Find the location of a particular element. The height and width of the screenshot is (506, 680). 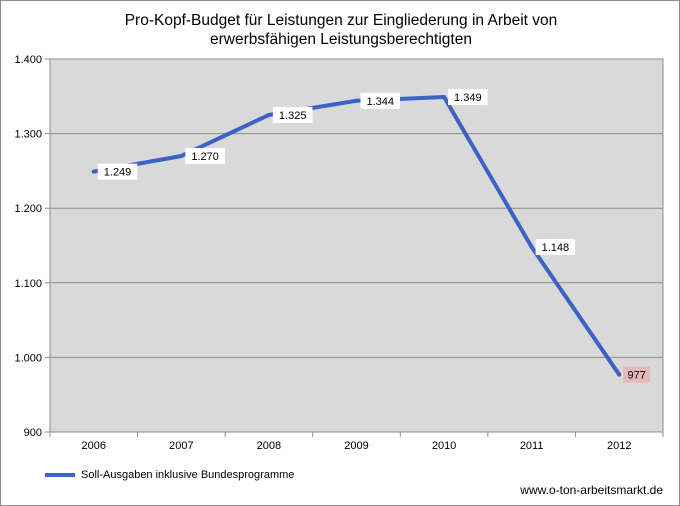

x-tick-label: 2006 is located at coordinates (94, 446).